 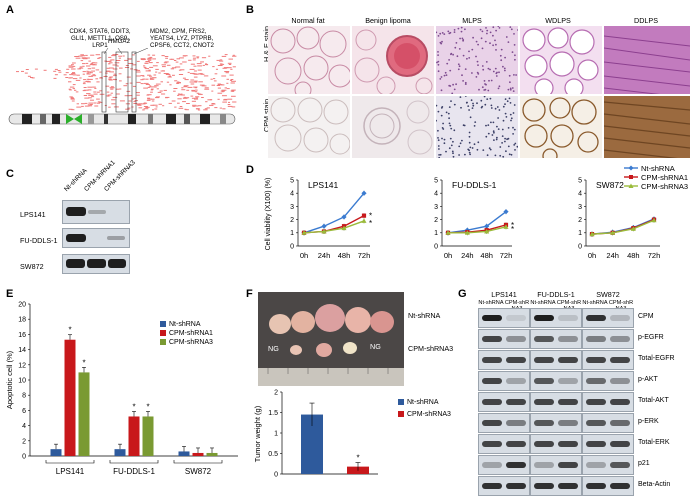 I want to click on g-protein-label: p-EGFR, so click(x=651, y=337).